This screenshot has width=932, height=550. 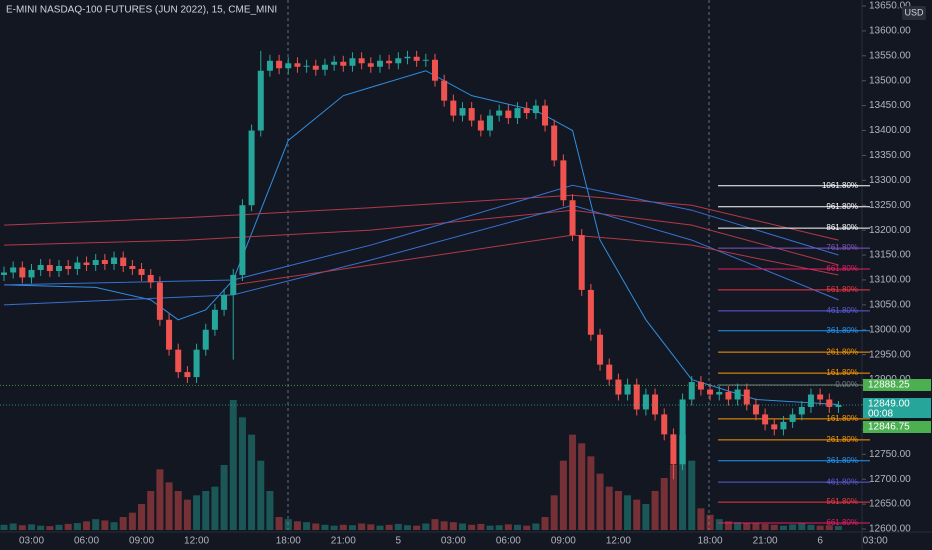 What do you see at coordinates (914, 13) in the screenshot?
I see `currency-badge` at bounding box center [914, 13].